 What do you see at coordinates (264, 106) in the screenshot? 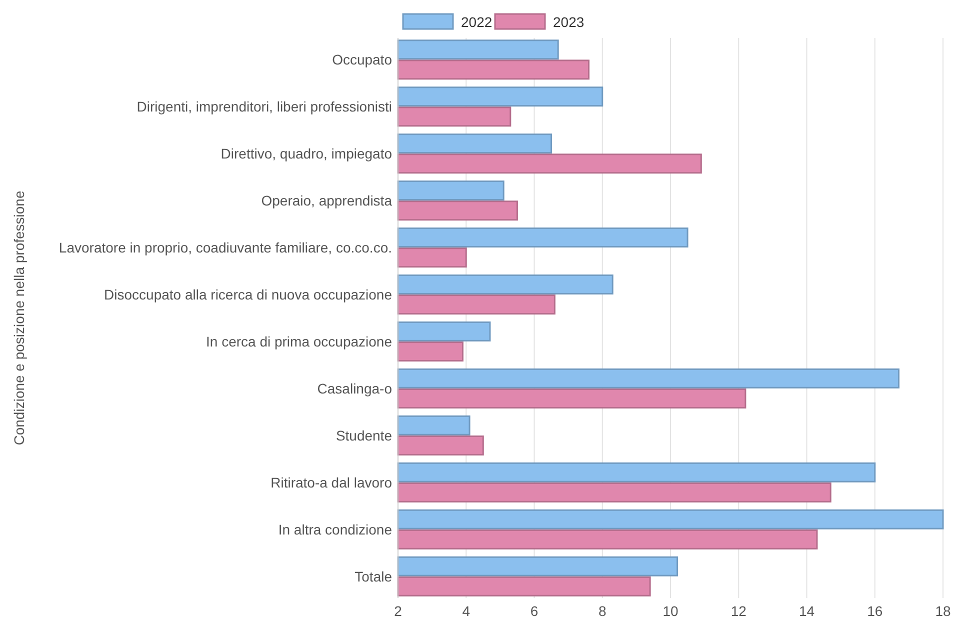
I see `y-tick-label: Dirigenti, imprenditori, liberi professionisti` at bounding box center [264, 106].